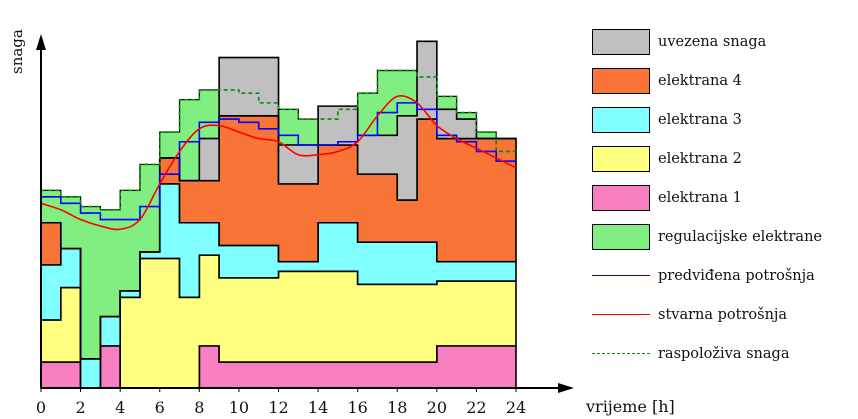 The height and width of the screenshot is (419, 858). I want to click on legend-label: predviđena potrošnja, so click(736, 275).